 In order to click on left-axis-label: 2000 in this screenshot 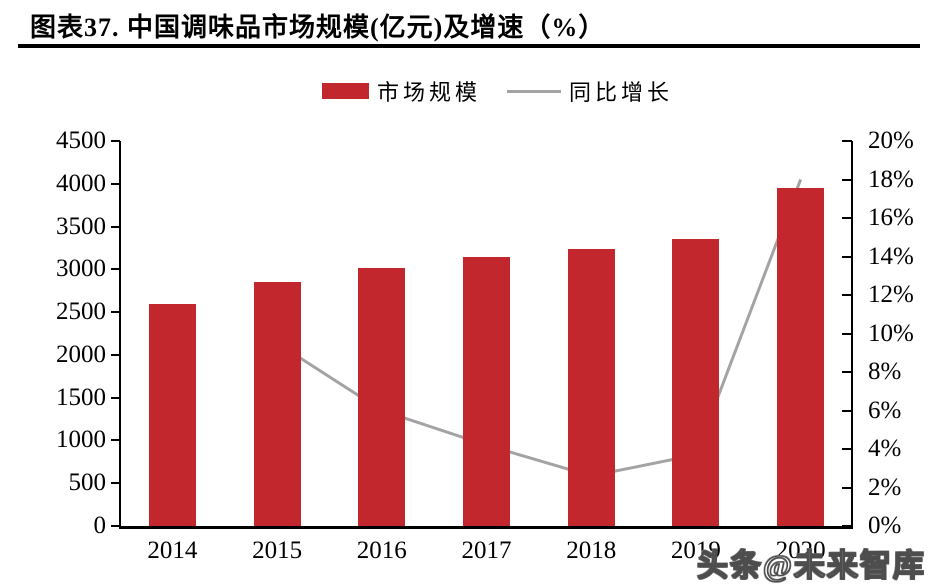, I will do `click(81, 354)`.